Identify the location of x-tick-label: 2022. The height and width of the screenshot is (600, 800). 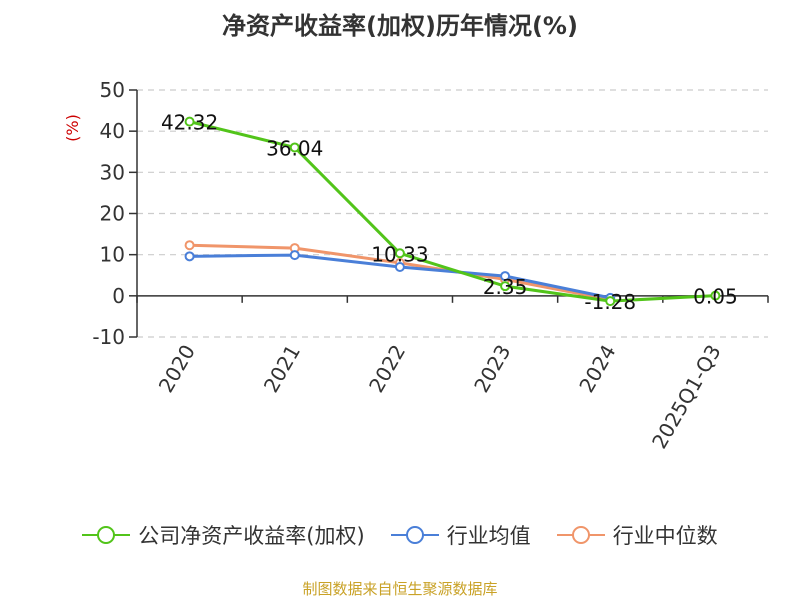
(387, 369).